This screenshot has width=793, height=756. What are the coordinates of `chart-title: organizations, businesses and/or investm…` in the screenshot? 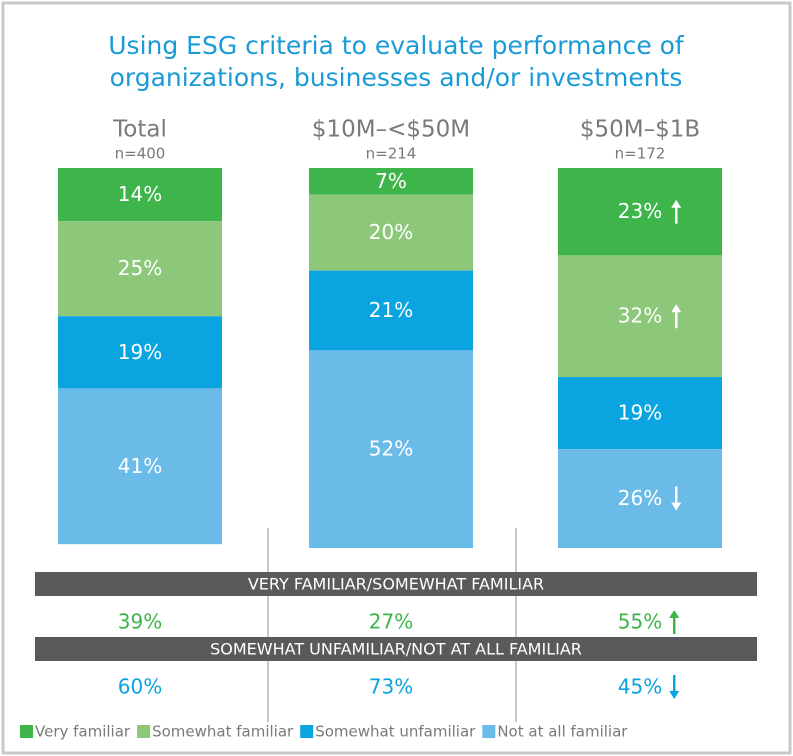 It's located at (396, 77).